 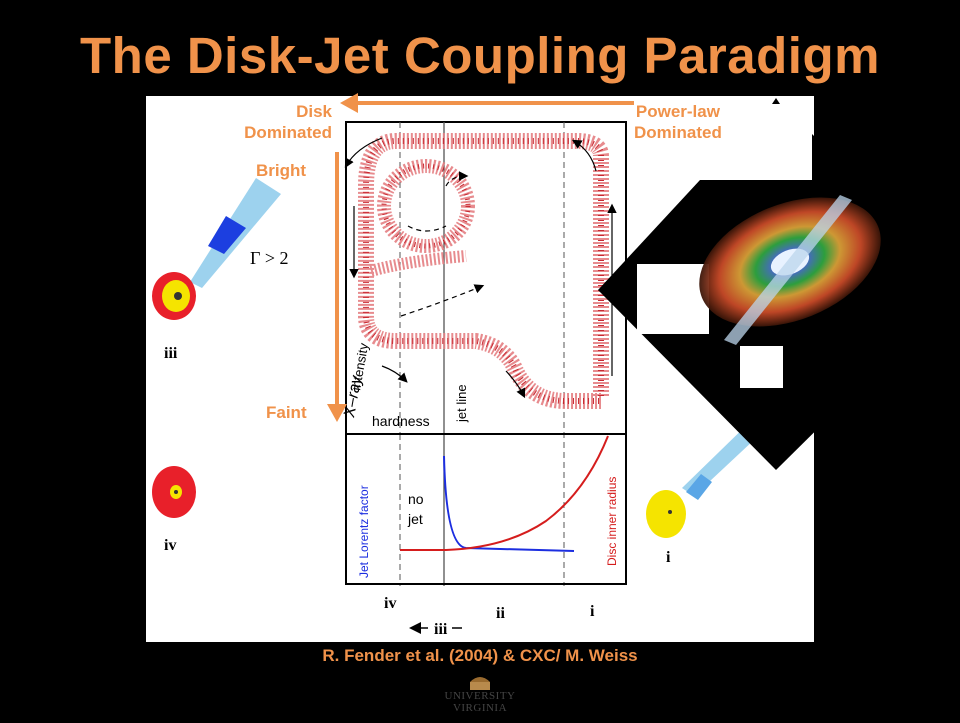 I want to click on slide-title: The Disk-Jet Coupling Paradigm, so click(x=480, y=55).